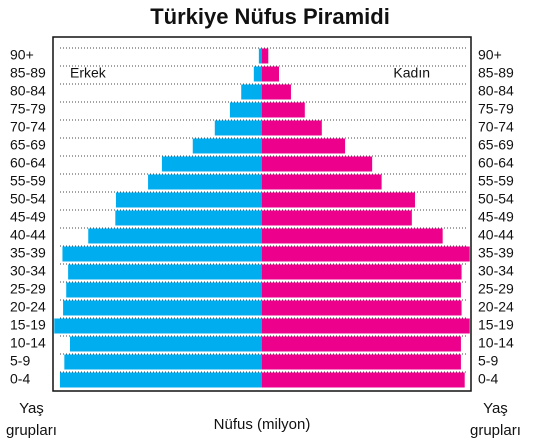  Describe the element at coordinates (88, 73) in the screenshot. I see `legend-label: Erkek` at that location.